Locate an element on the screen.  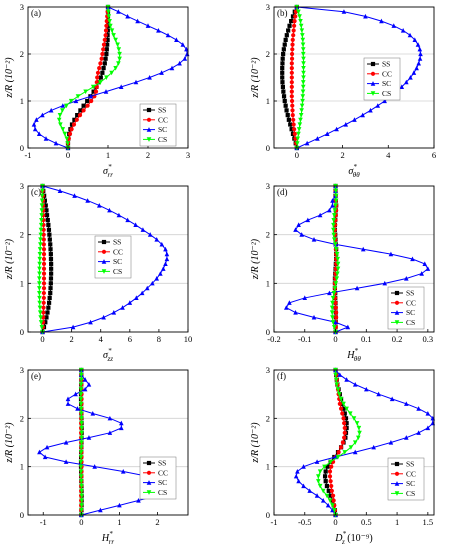
y-axis-label: z/R (10⁻²) is located at coordinates (9, 443).